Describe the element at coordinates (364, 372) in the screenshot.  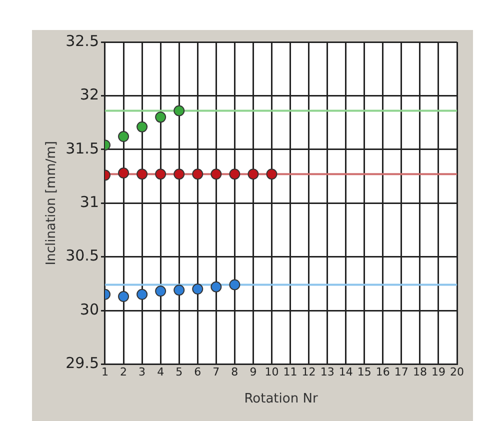
I see `x-tick-label: 15` at that location.